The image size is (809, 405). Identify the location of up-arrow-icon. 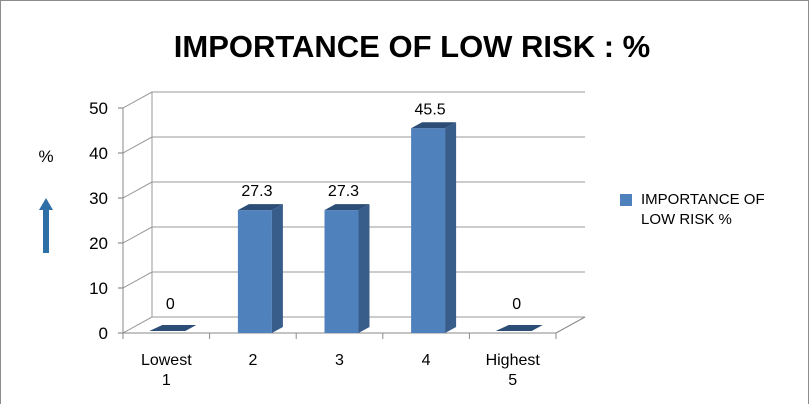
(46, 225).